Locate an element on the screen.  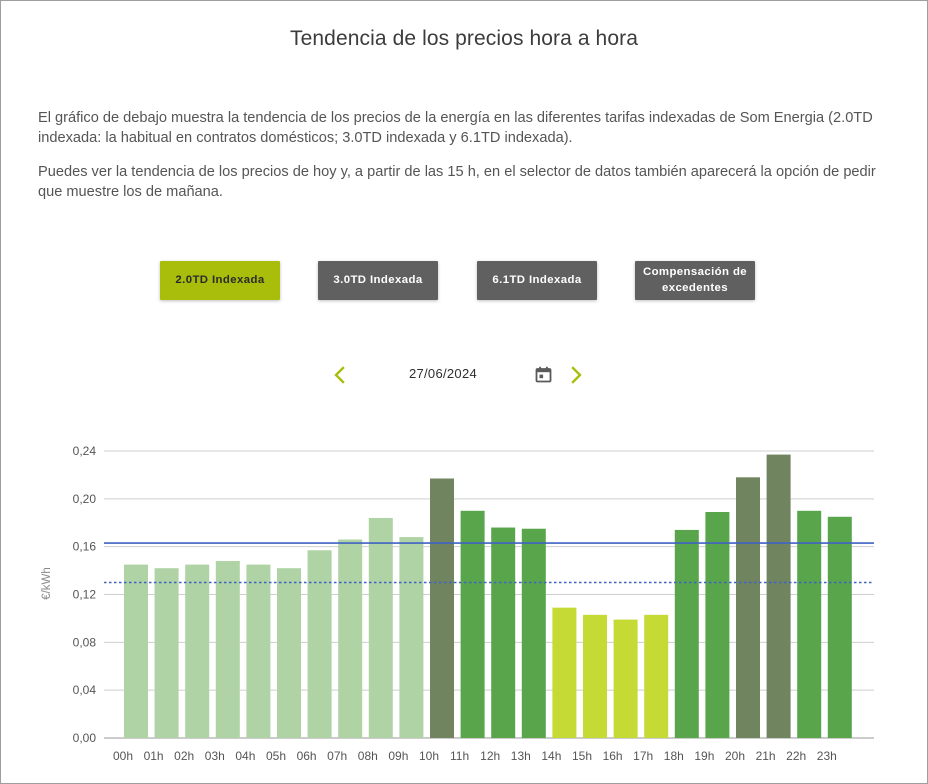
tab-label: 6.1TD Indexada is located at coordinates (537, 279).